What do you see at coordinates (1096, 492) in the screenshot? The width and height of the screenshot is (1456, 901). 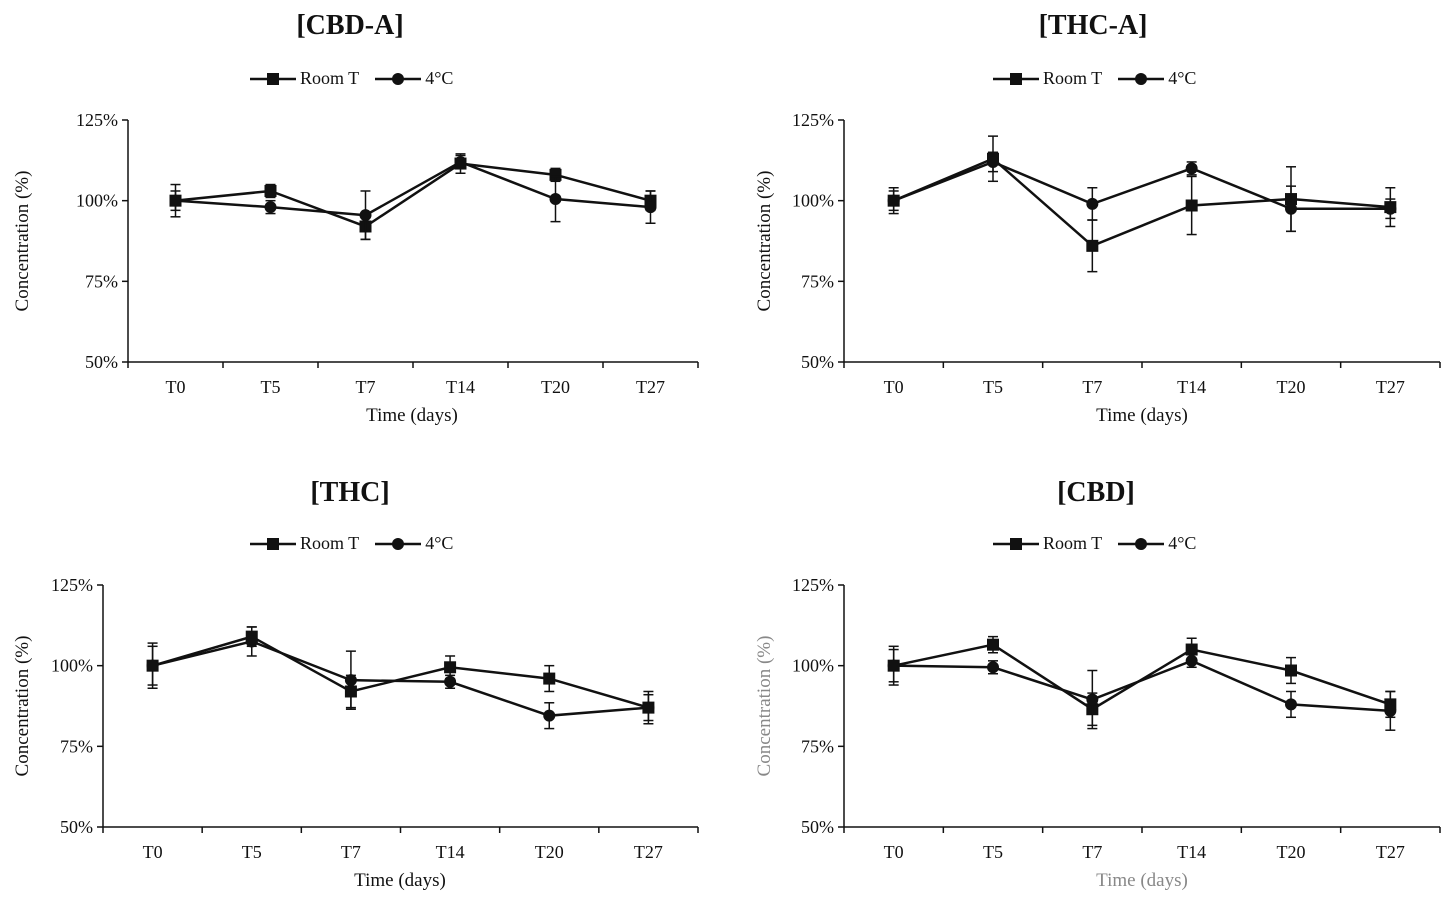 I see `chart-title: [CBD]` at bounding box center [1096, 492].